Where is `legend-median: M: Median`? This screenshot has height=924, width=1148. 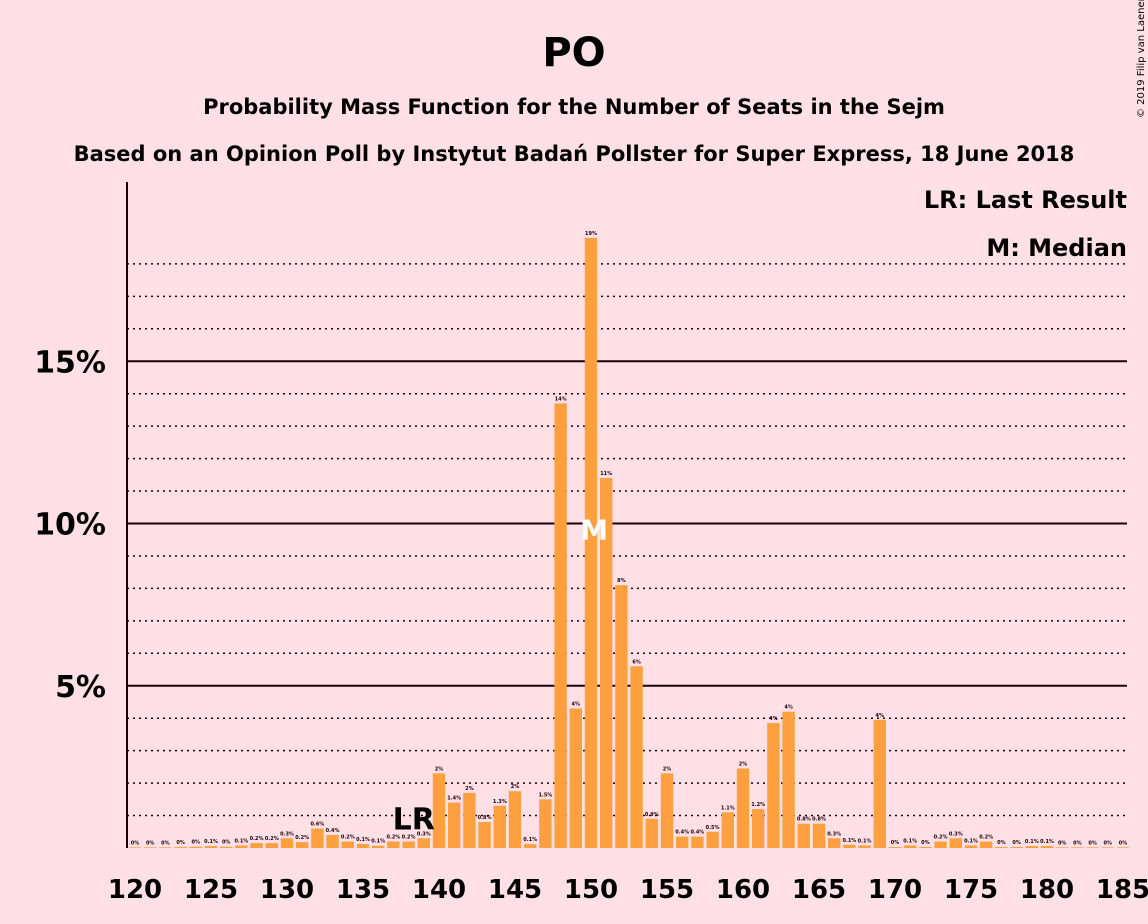 legend-median: M: Median is located at coordinates (1056, 248).